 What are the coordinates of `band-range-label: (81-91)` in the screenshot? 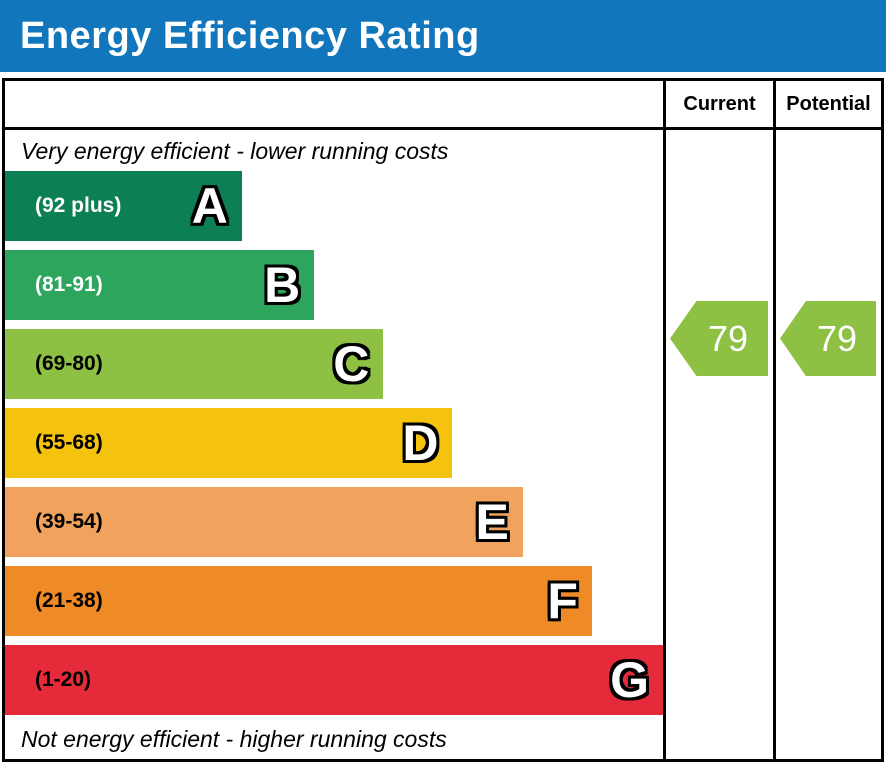 It's located at (69, 284).